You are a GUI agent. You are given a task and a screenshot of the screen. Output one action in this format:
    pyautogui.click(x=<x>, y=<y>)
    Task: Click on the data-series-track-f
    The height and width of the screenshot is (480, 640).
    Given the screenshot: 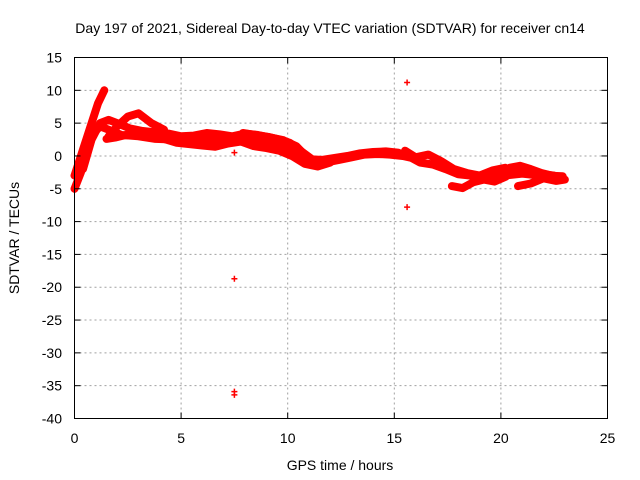 What is the action you would take?
    pyautogui.click(x=277, y=146)
    